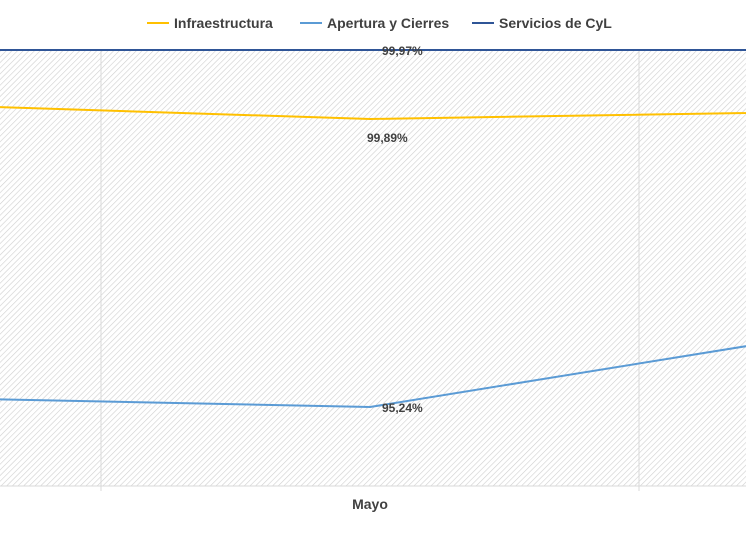  I want to click on data-labels: 99,97% 99,89% 95,24%, so click(395, 229).